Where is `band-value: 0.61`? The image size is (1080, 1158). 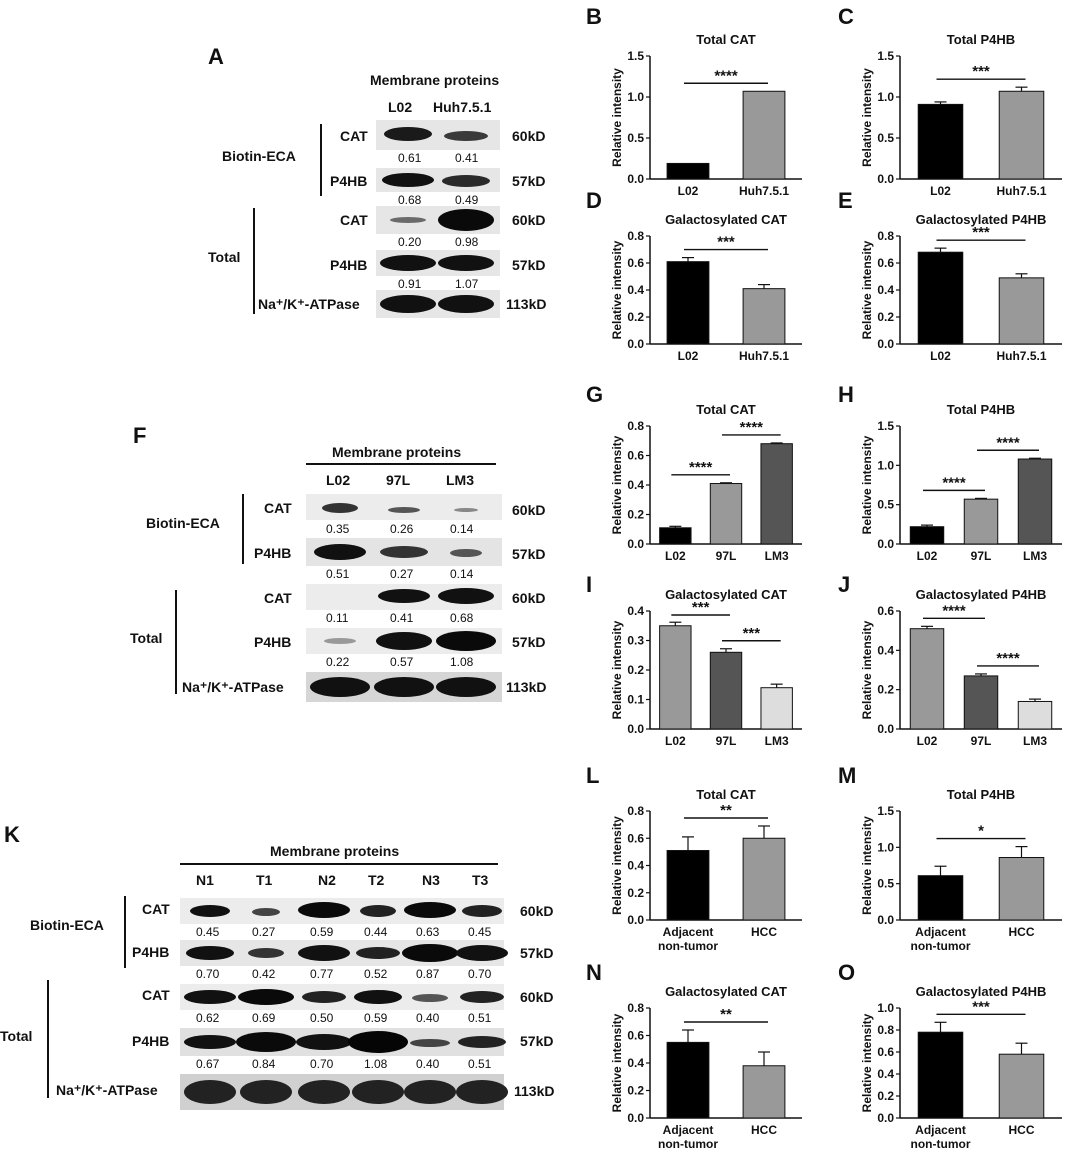 band-value: 0.61 is located at coordinates (410, 158).